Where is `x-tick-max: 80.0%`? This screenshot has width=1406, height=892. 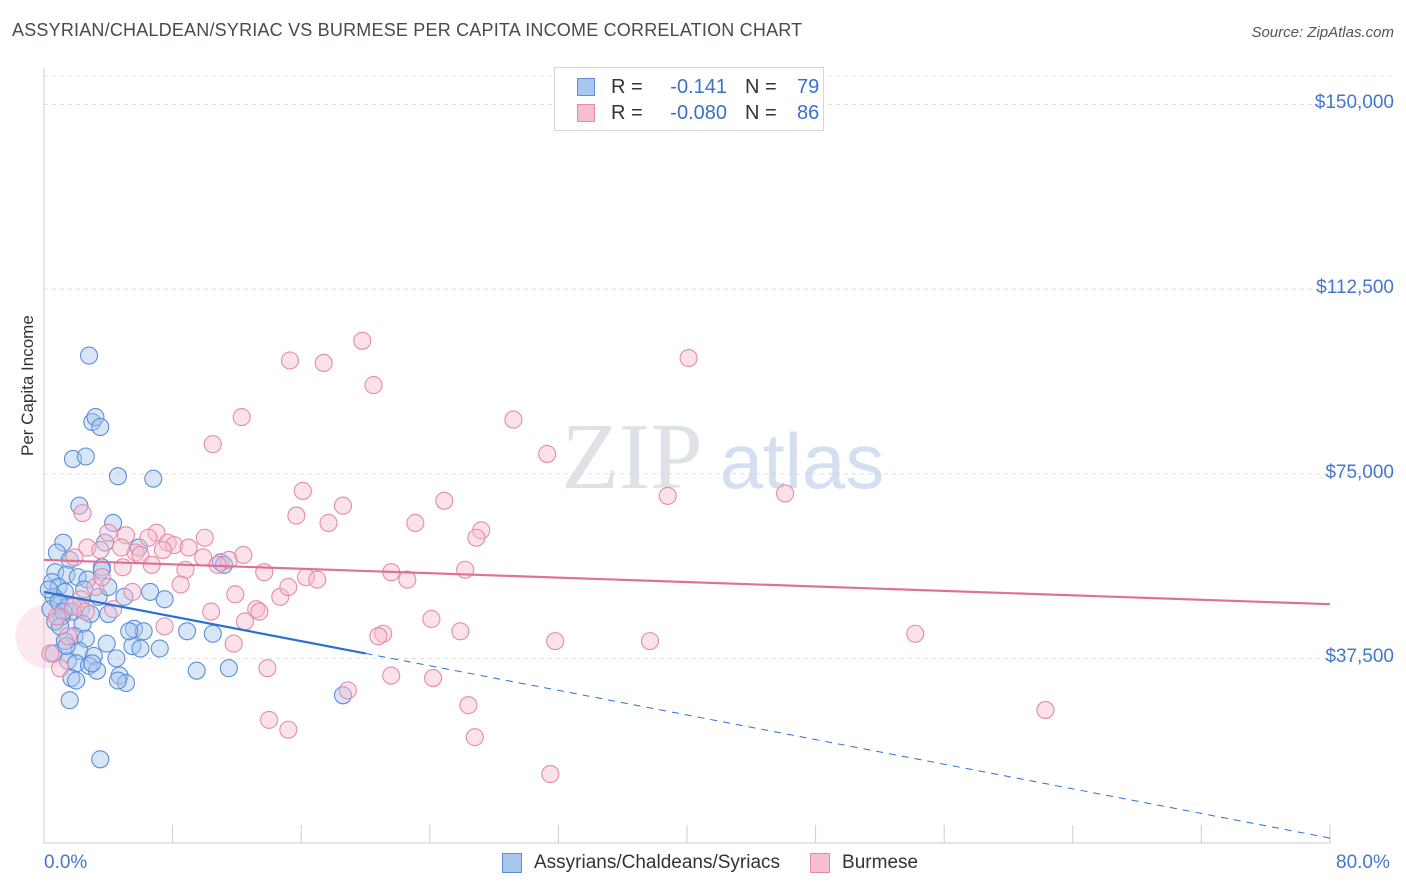 x-tick-max: 80.0% is located at coordinates (1363, 862).